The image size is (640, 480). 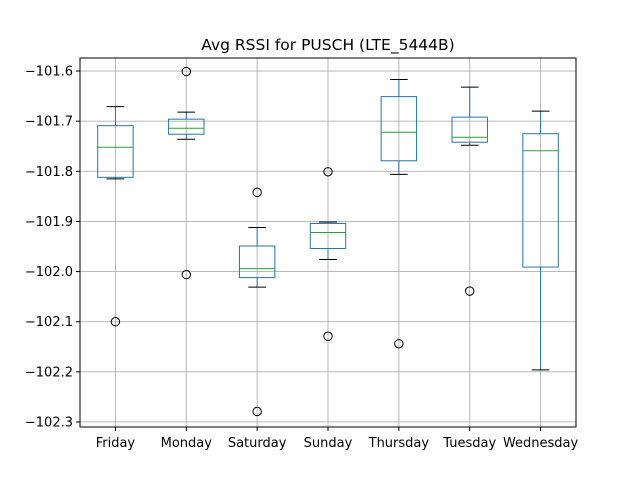 What do you see at coordinates (541, 443) in the screenshot?
I see `x-tick-label: Wednesday` at bounding box center [541, 443].